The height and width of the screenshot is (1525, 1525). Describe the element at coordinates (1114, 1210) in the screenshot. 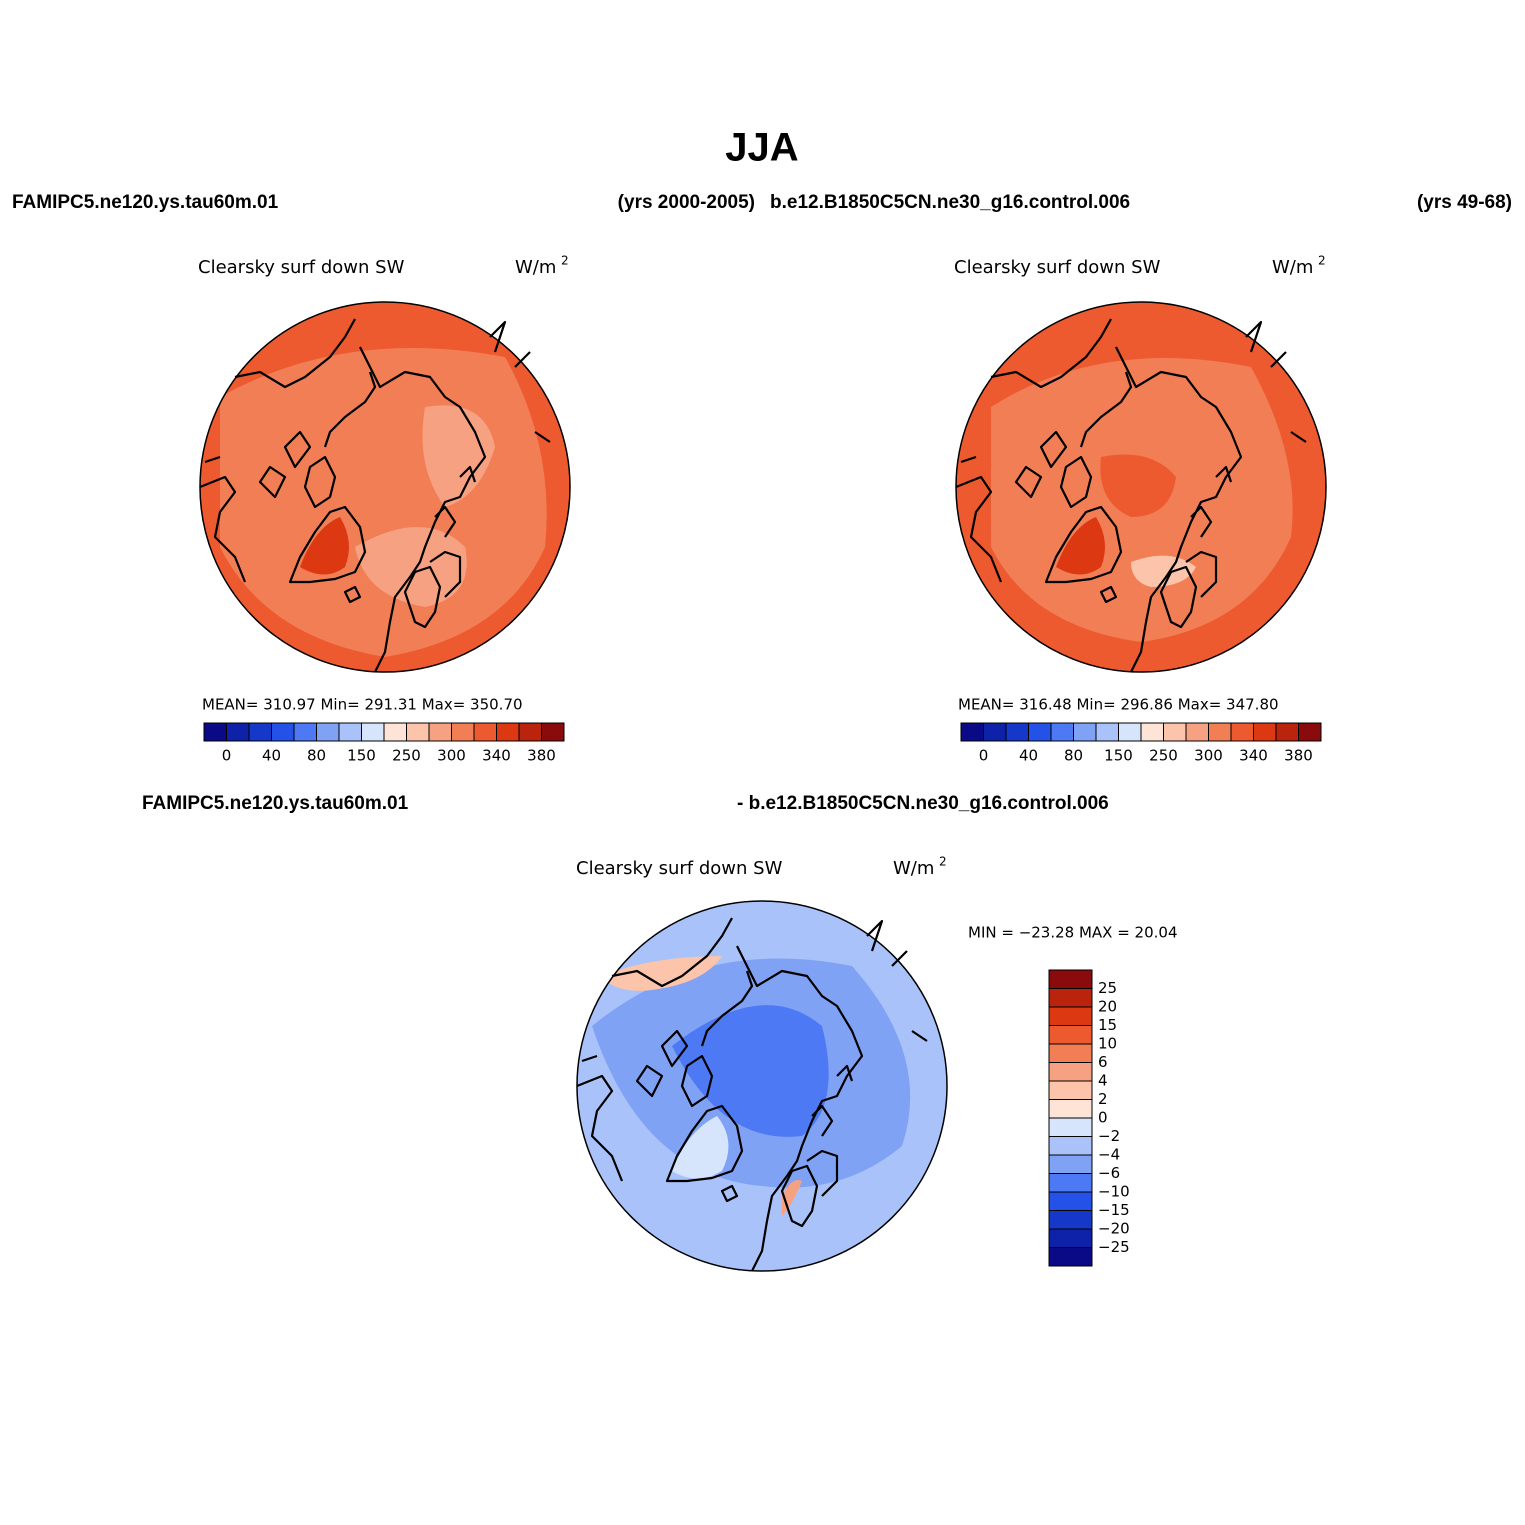

I see `colorbar-label: −15` at that location.